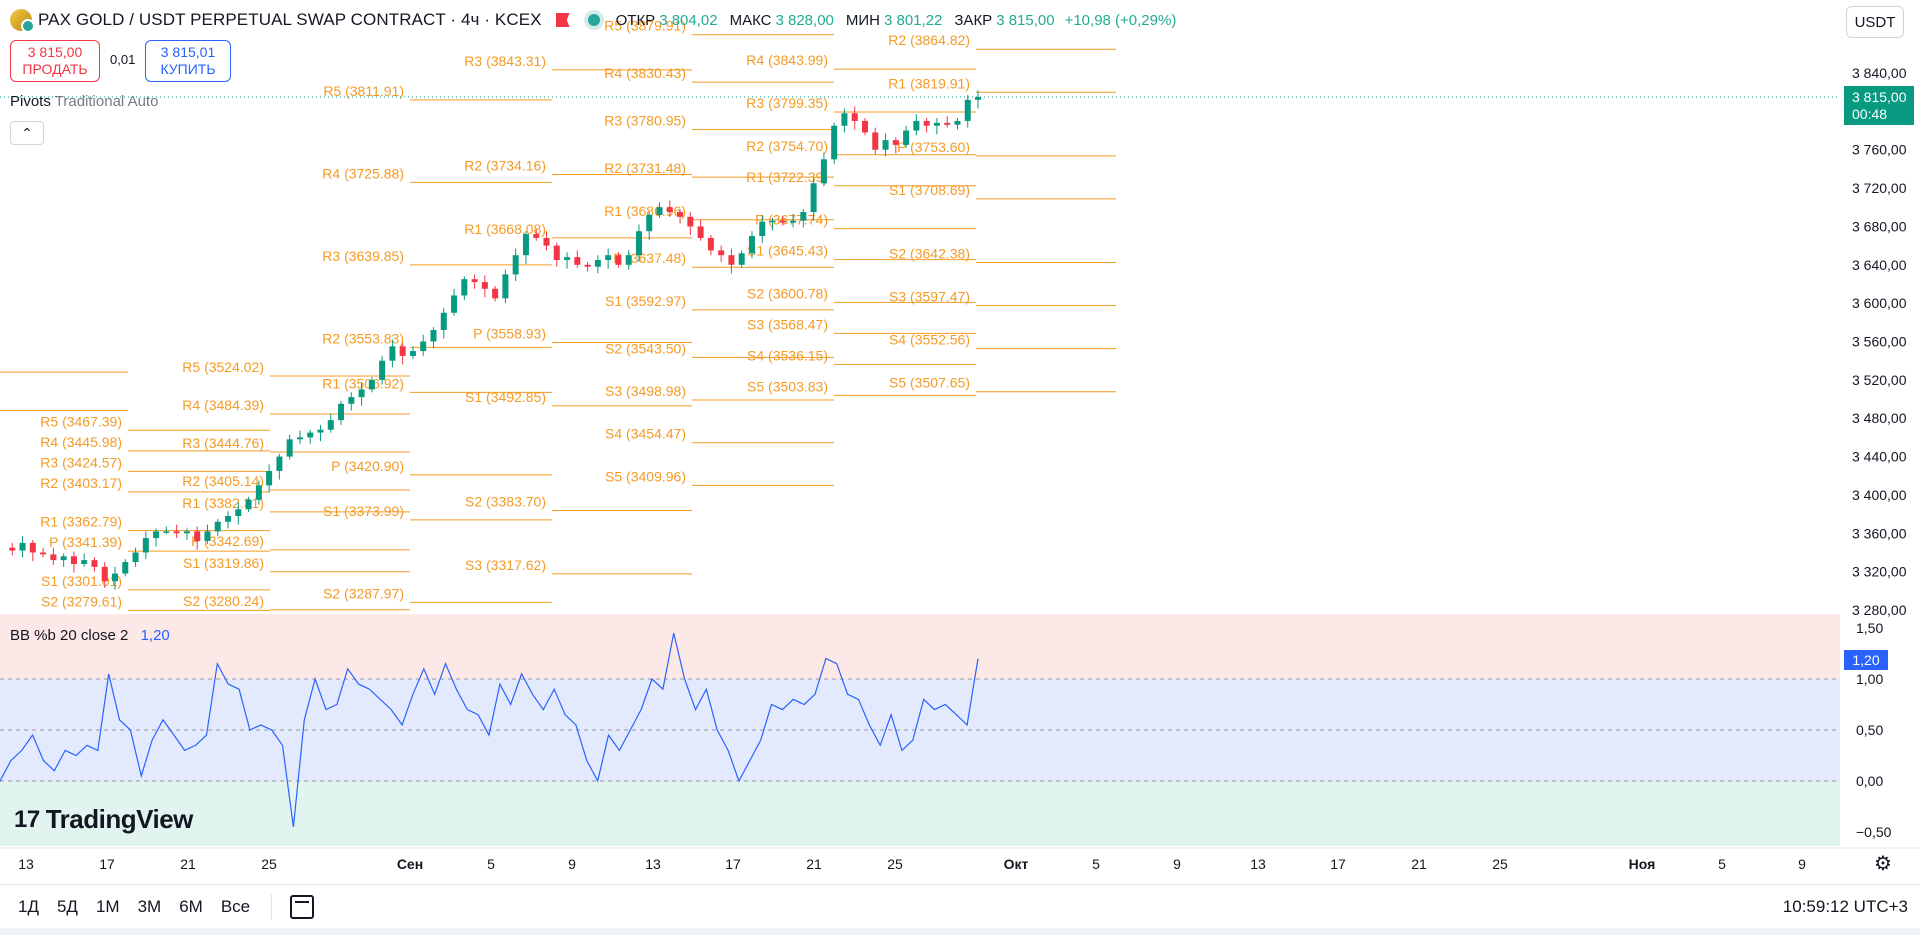  What do you see at coordinates (363, 173) in the screenshot?
I see `pivot-label: R4 (3725.88)` at bounding box center [363, 173].